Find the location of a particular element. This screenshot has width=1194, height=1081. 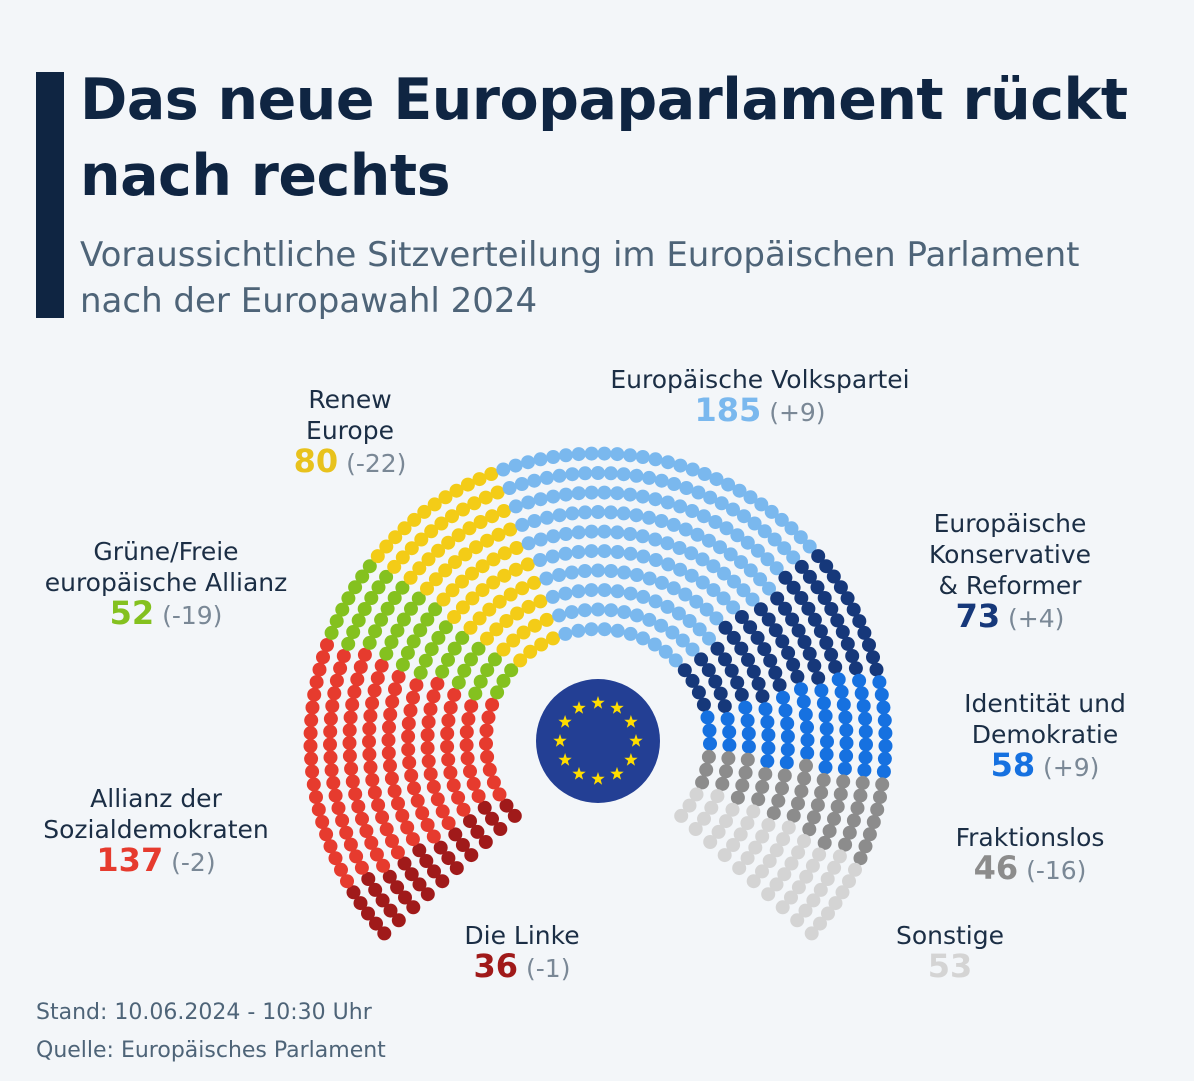

label-sd: Allianz der Sozialdemokraten 137 (-2) is located at coordinates (156, 830).